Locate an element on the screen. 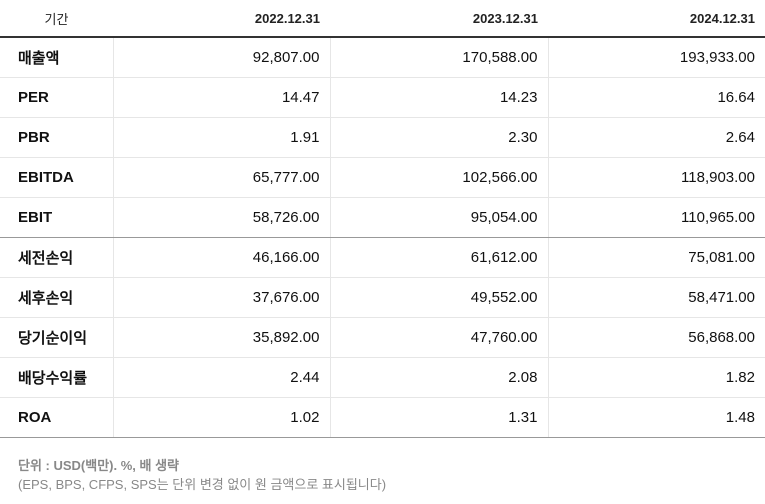 This screenshot has height=504, width=765. table-cell-value: 14.47 is located at coordinates (222, 97).